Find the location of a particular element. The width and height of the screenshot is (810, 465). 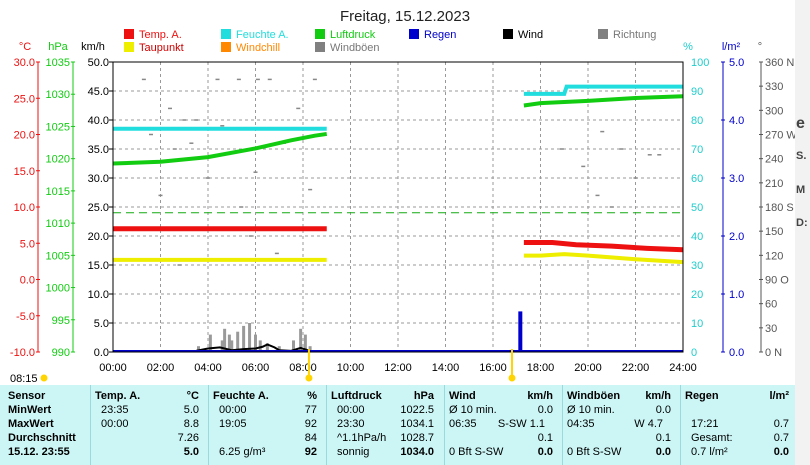

stats-row-label: MinWert is located at coordinates (30, 410).